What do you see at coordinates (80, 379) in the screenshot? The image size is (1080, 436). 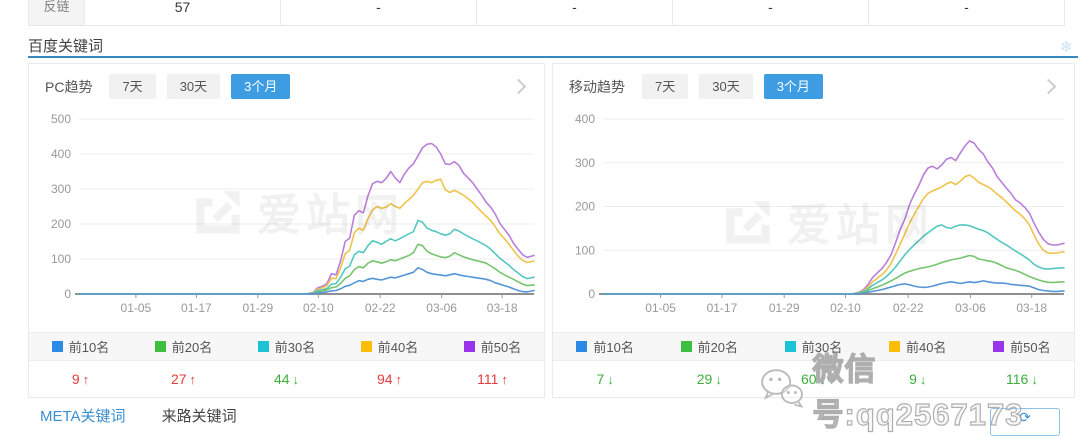 I see `change-top10: 9 ↑` at bounding box center [80, 379].